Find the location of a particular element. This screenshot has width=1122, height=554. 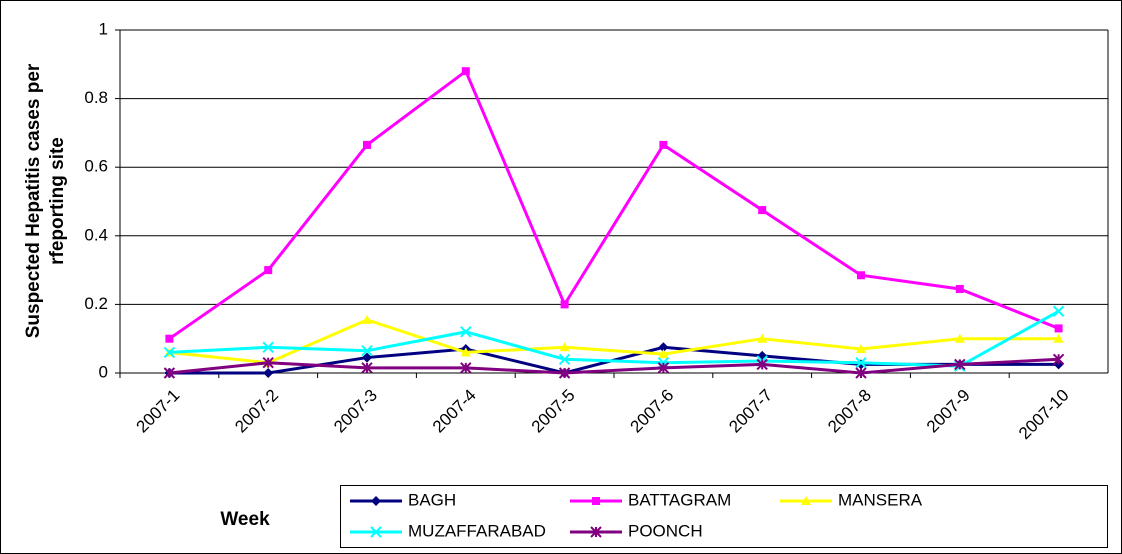

y-tick-label: 0.4 is located at coordinates (96, 234).